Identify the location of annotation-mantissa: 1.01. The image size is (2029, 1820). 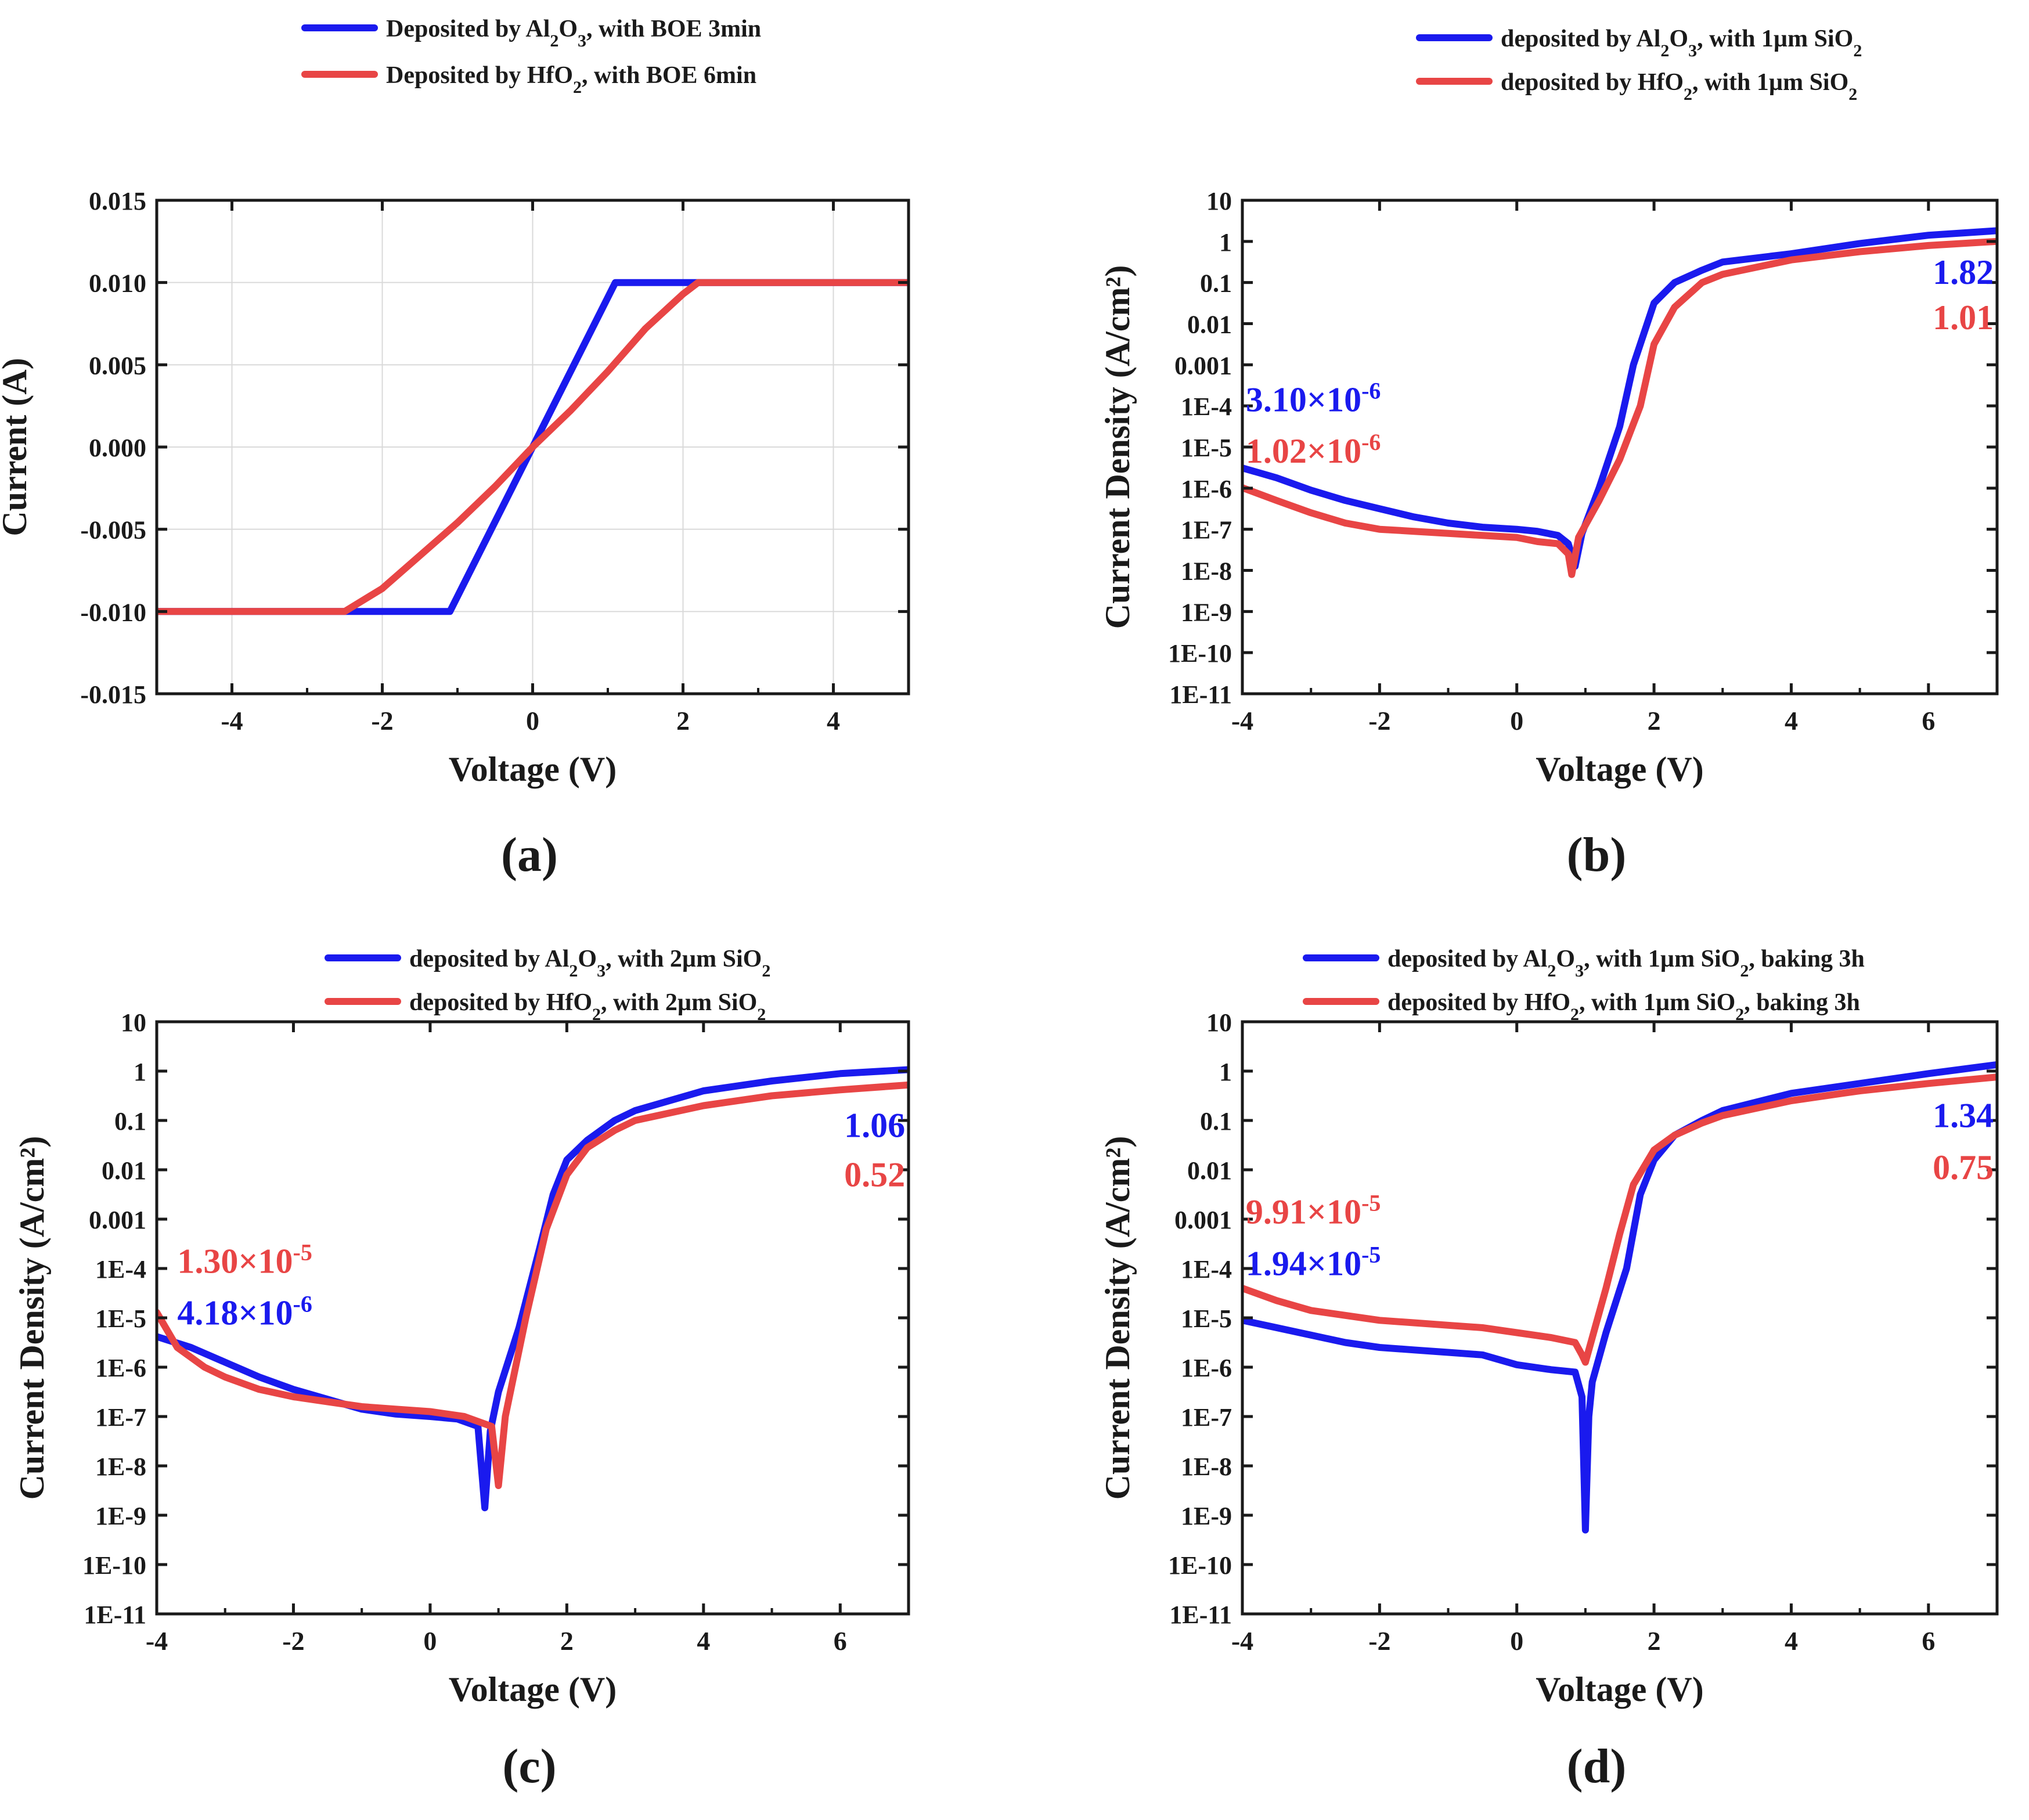
(1963, 317).